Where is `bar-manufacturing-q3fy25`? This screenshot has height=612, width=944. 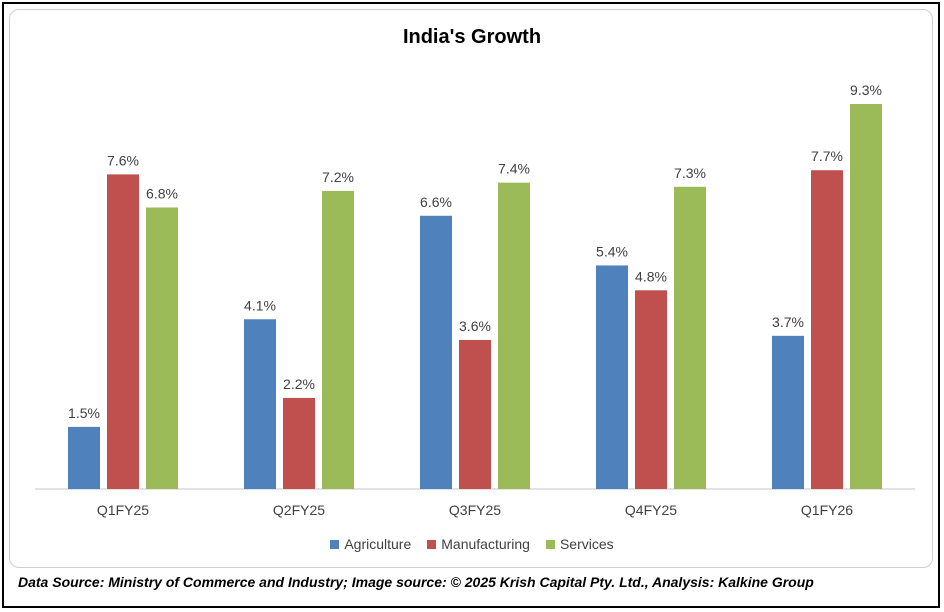 bar-manufacturing-q3fy25 is located at coordinates (475, 414).